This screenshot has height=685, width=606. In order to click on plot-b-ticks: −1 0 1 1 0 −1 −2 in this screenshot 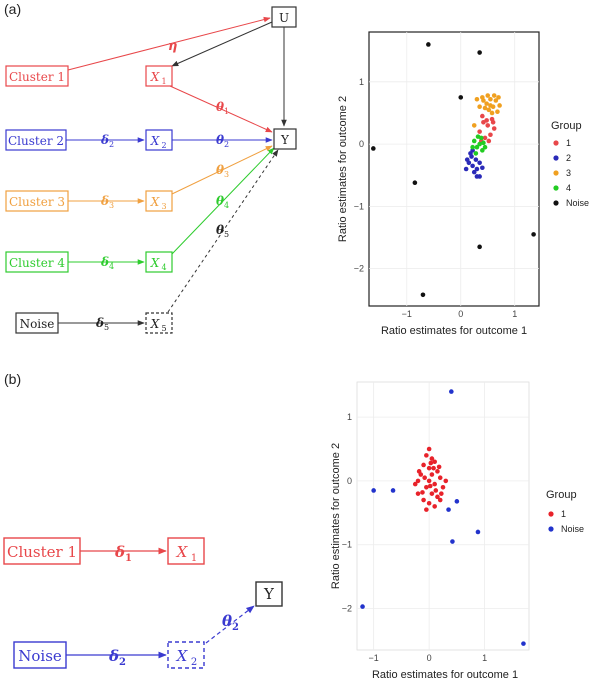, I will do `click(414, 537)`.